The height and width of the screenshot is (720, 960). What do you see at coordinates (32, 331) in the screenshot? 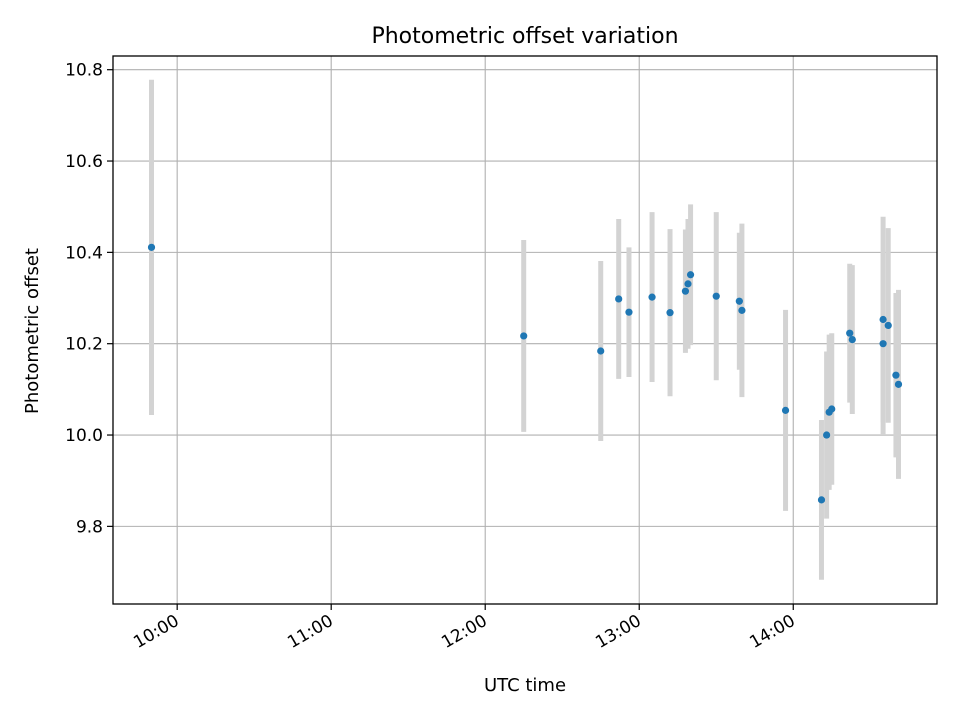
I see `y-axis-label: Photometric offset` at bounding box center [32, 331].